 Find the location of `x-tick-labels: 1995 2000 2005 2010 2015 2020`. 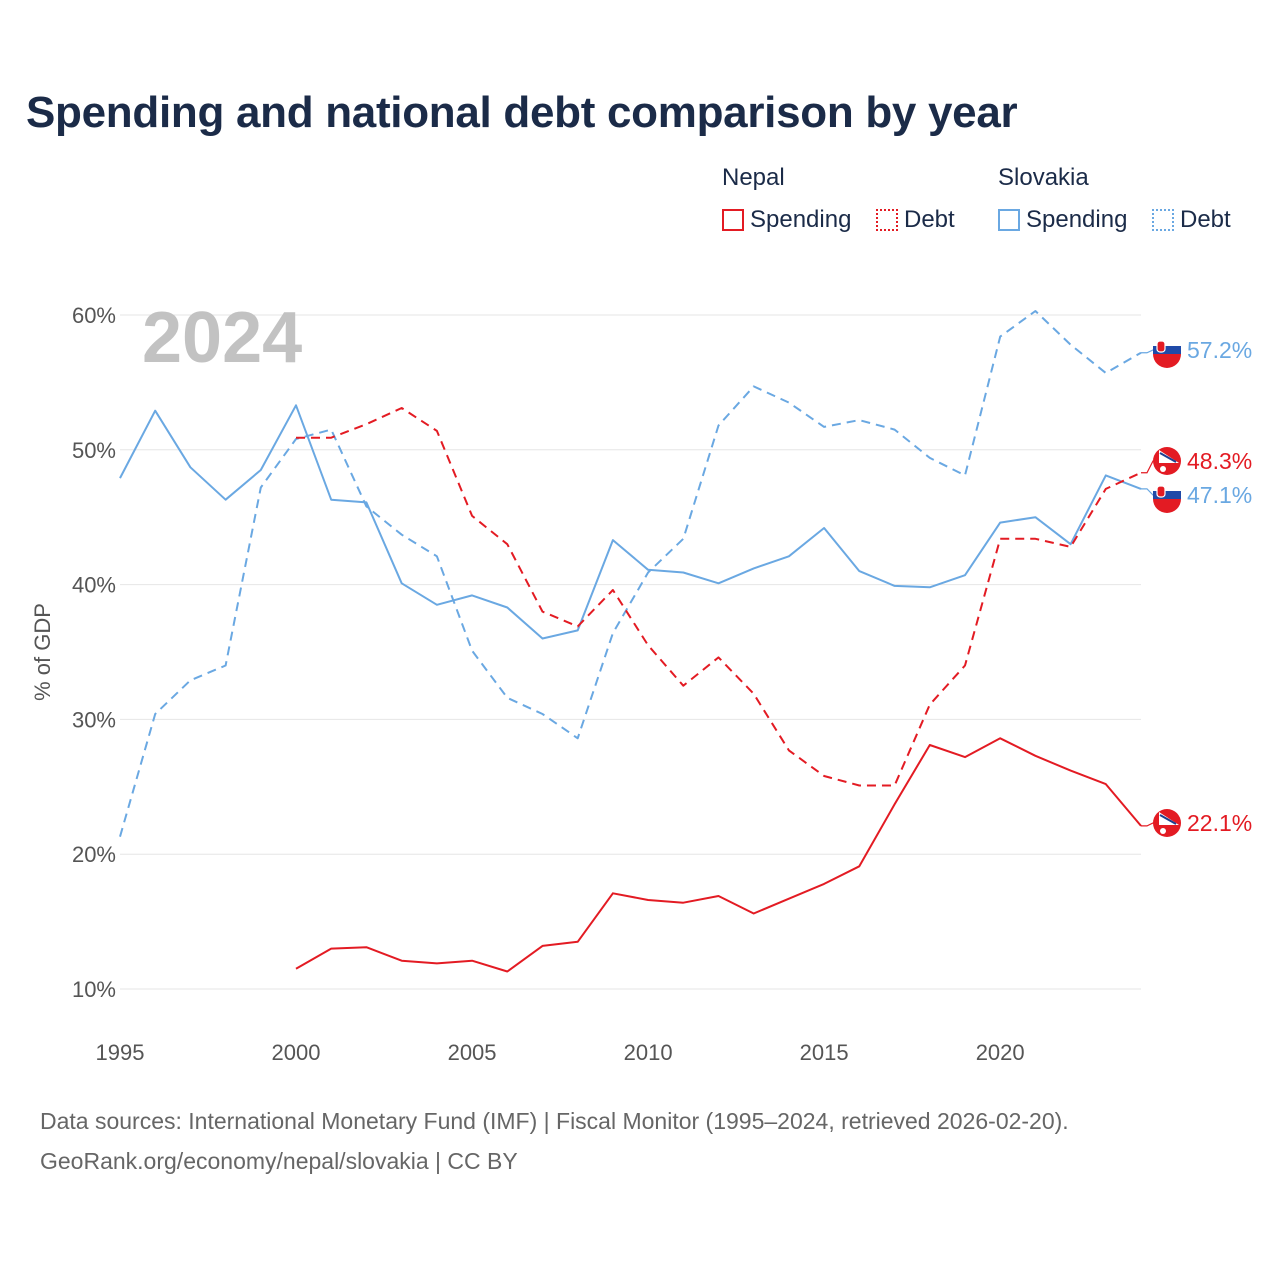

x-tick-labels: 1995 2000 2005 2010 2015 2020 is located at coordinates (560, 1052).